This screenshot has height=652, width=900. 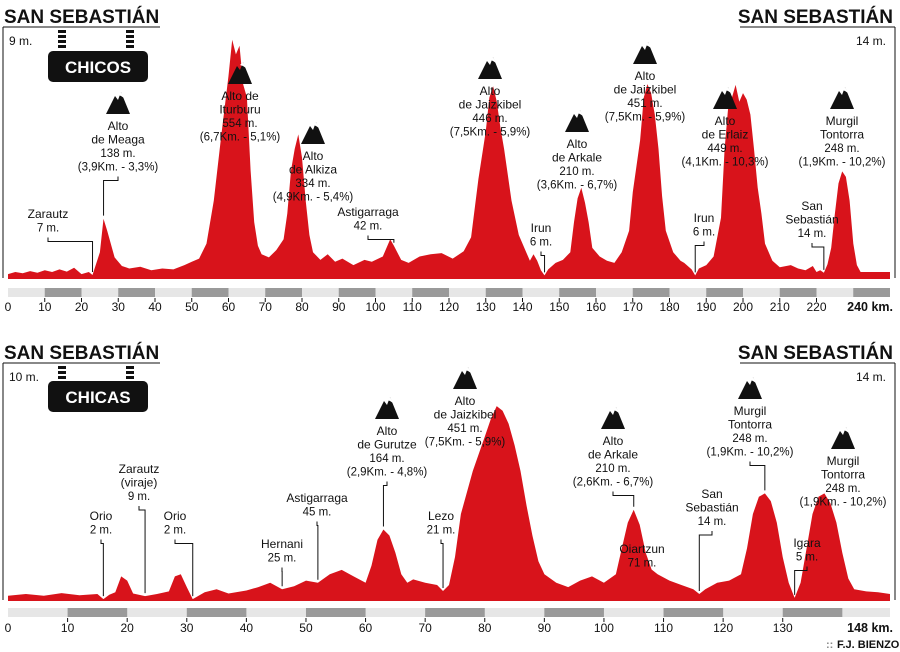 What do you see at coordinates (98, 56) in the screenshot?
I see `category-badge: CHICOS` at bounding box center [98, 56].